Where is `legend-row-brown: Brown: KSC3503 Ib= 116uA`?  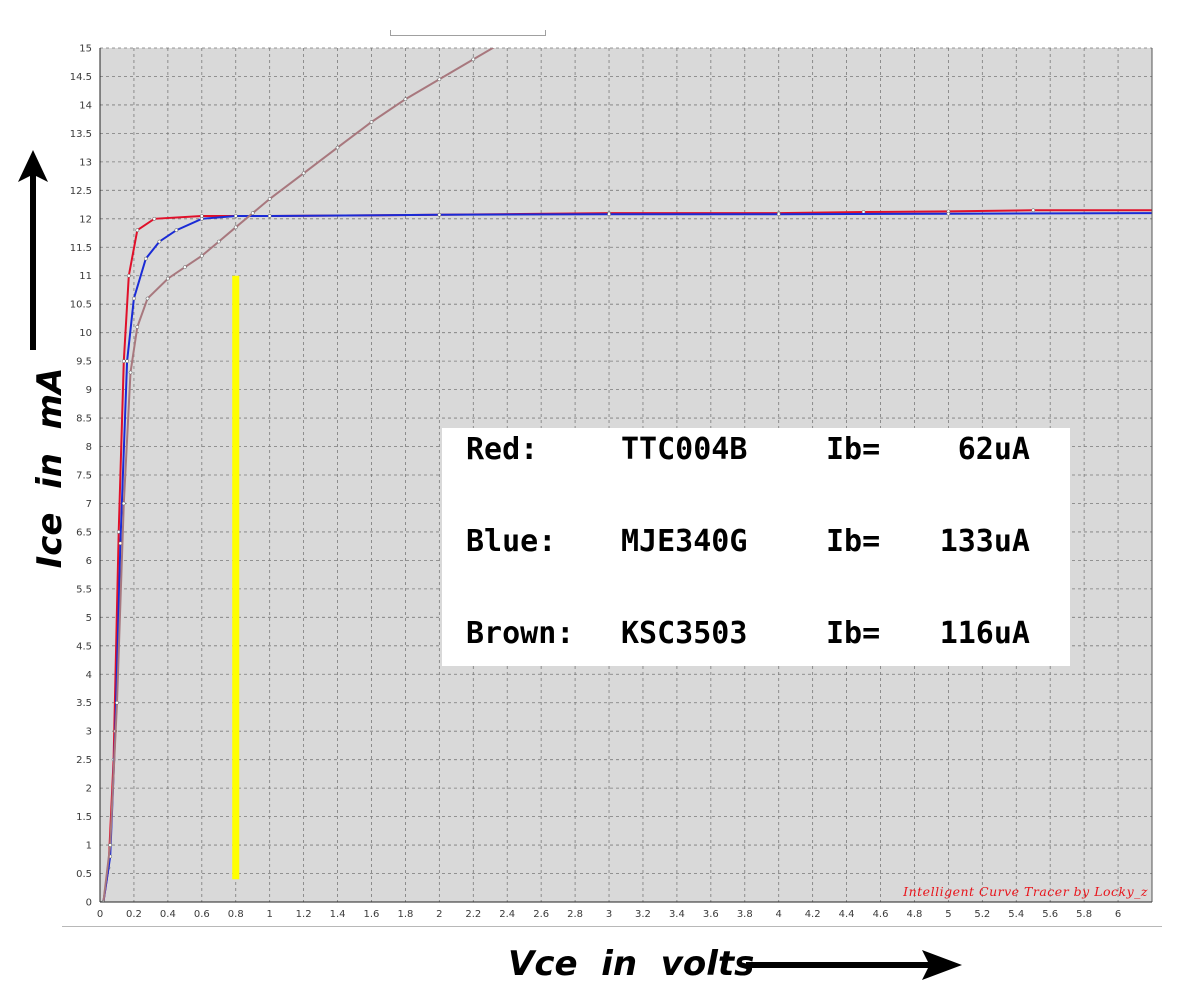 legend-row-brown: Brown: KSC3503 Ib= 116uA is located at coordinates (748, 636).